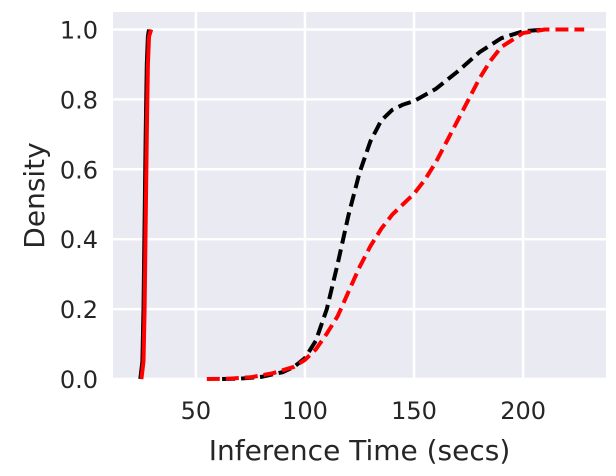 This screenshot has height=476, width=616. What do you see at coordinates (523, 411) in the screenshot?
I see `x-tick-label: 200` at bounding box center [523, 411].